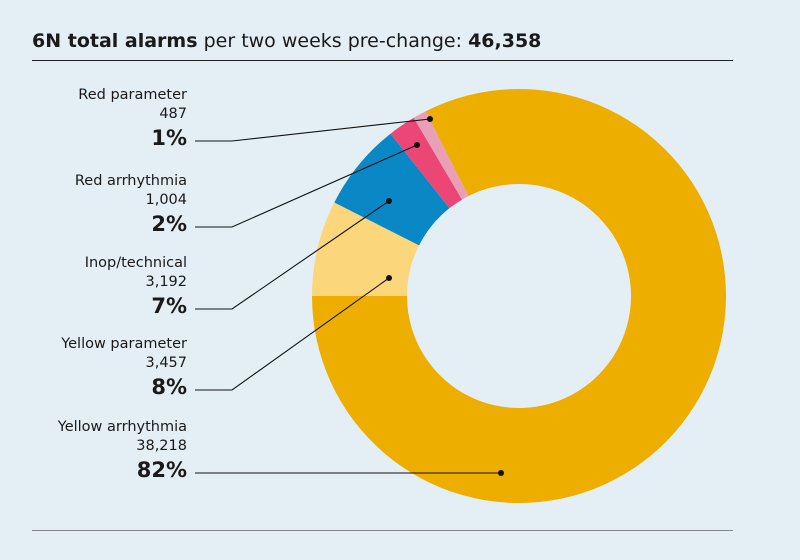  I want to click on title-total: 46,358, so click(505, 41).